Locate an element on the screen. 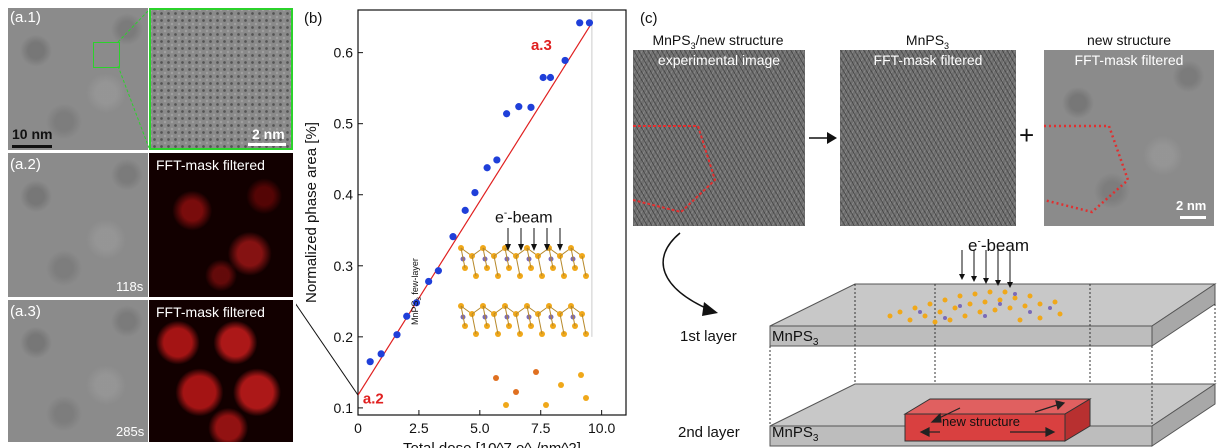 This screenshot has width=1220, height=448. c-layer1-label: 1st layer is located at coordinates (708, 336).